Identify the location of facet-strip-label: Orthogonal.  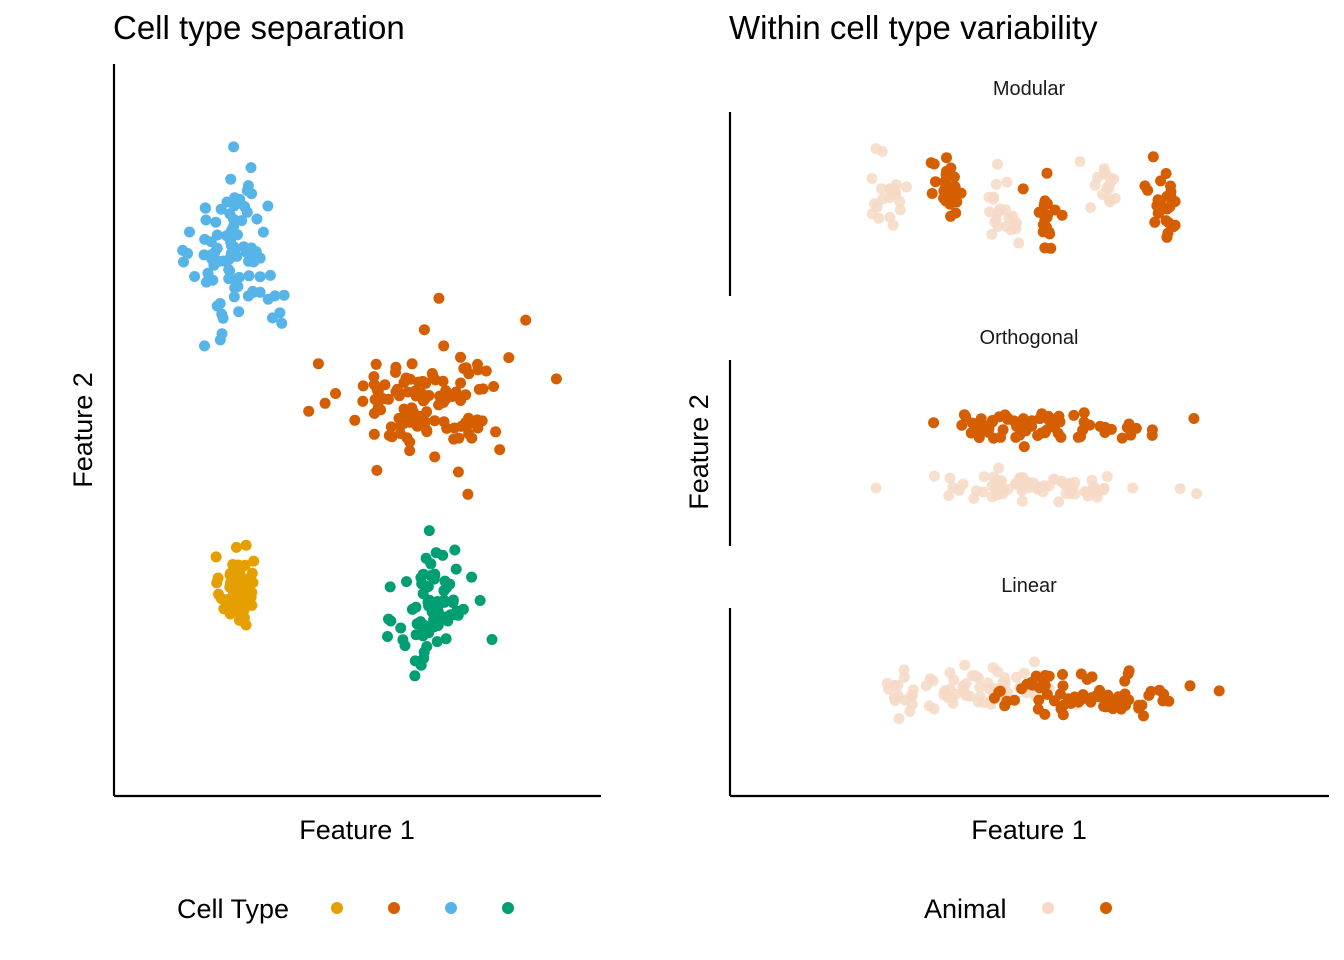
(1029, 338).